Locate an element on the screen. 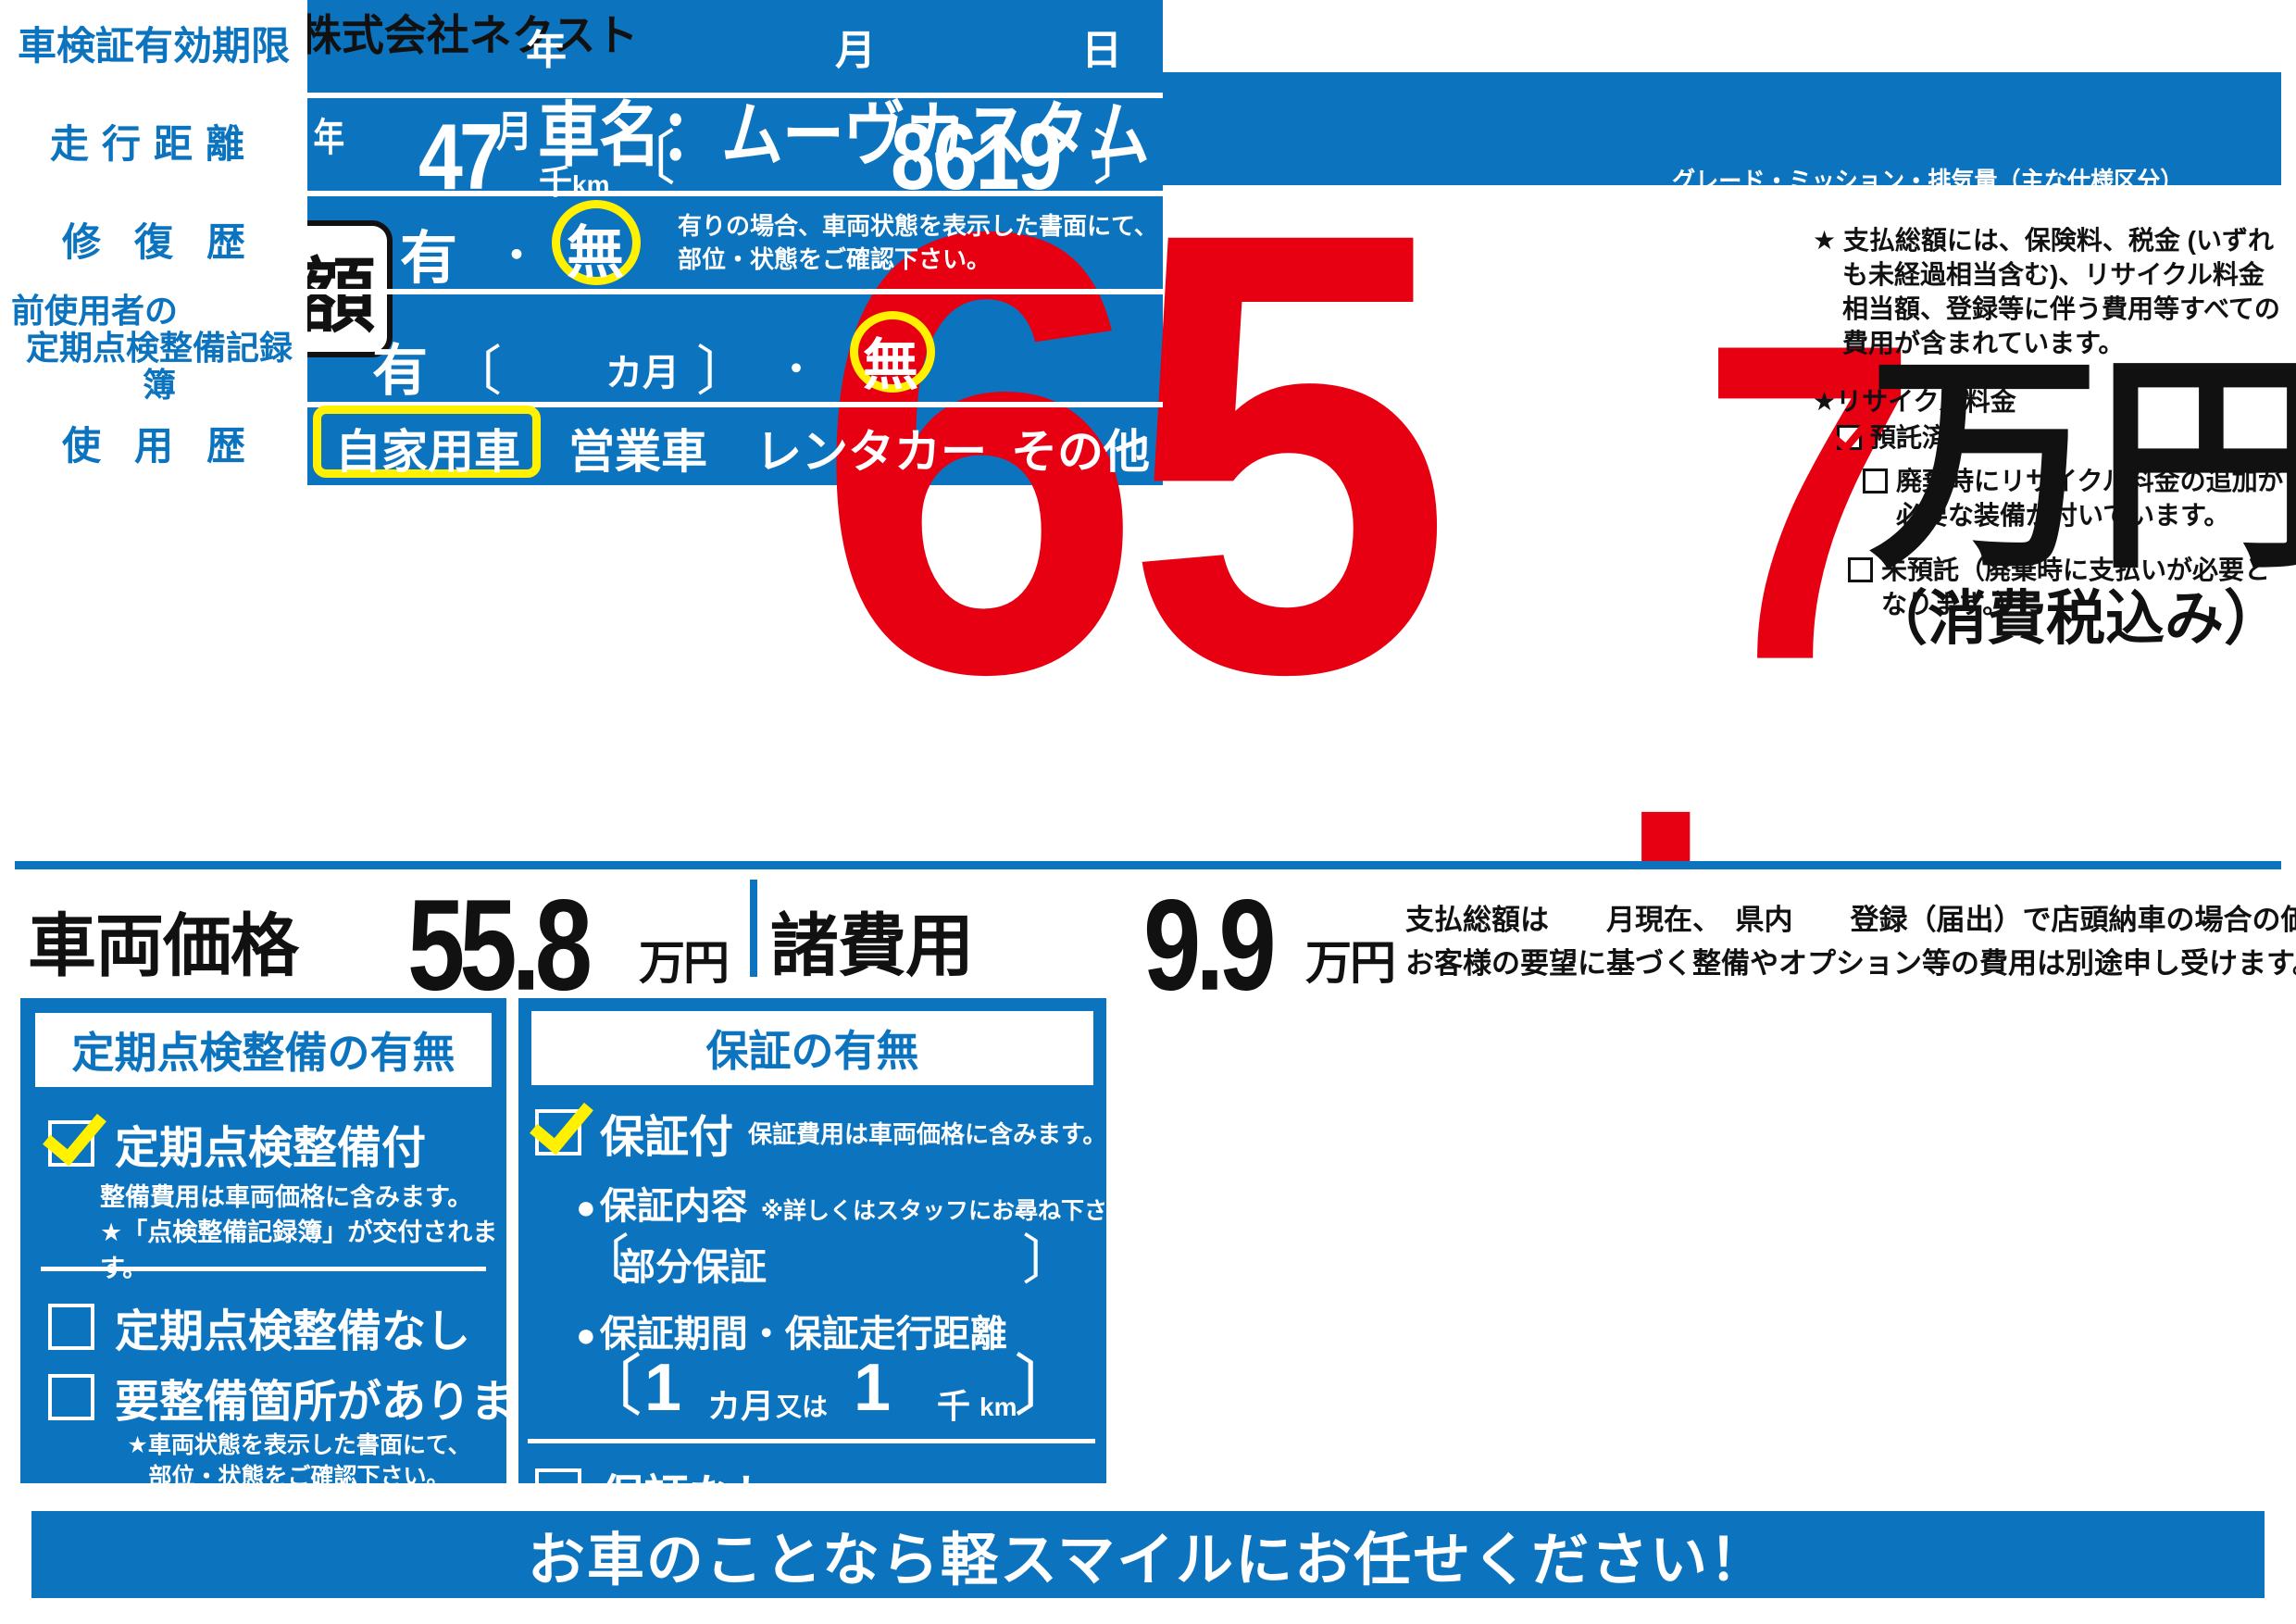 Image resolution: width=2296 pixels, height=1624 pixels. inspection-subnote-line1: 整備費用は車両価格に含みます。 is located at coordinates (286, 1197).